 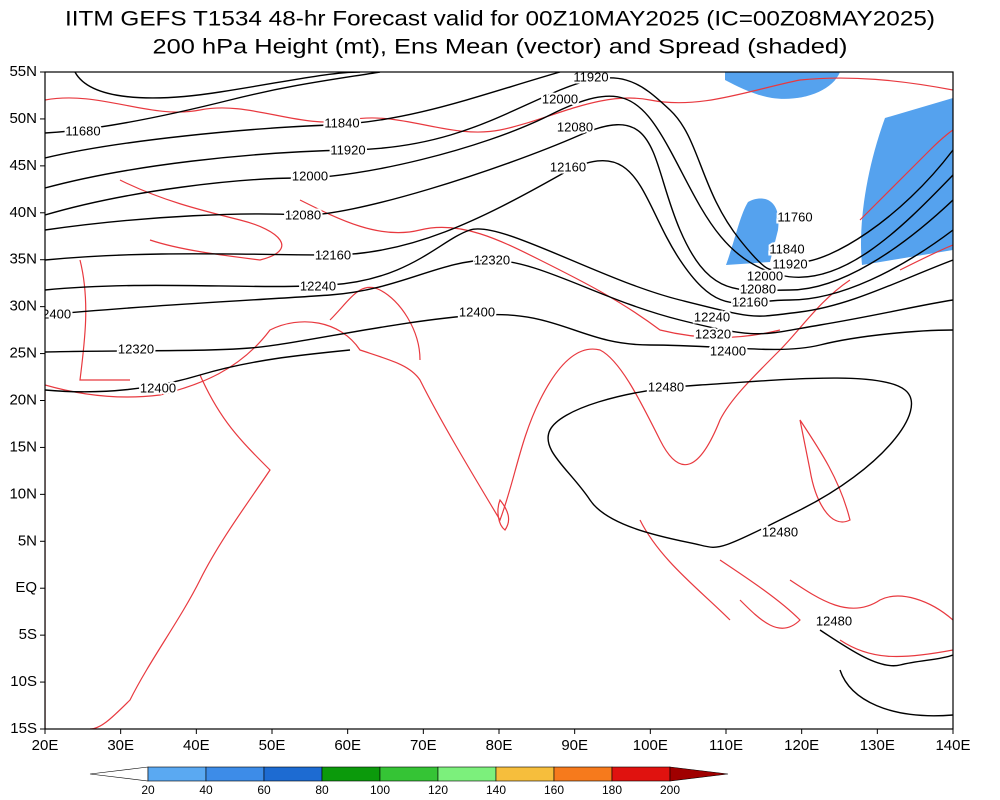 I want to click on lon-label: 80E, so click(x=499, y=745).